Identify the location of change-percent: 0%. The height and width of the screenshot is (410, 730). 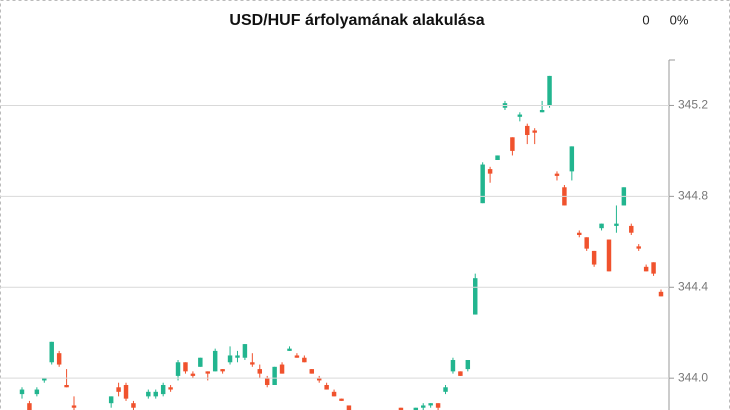
(679, 19).